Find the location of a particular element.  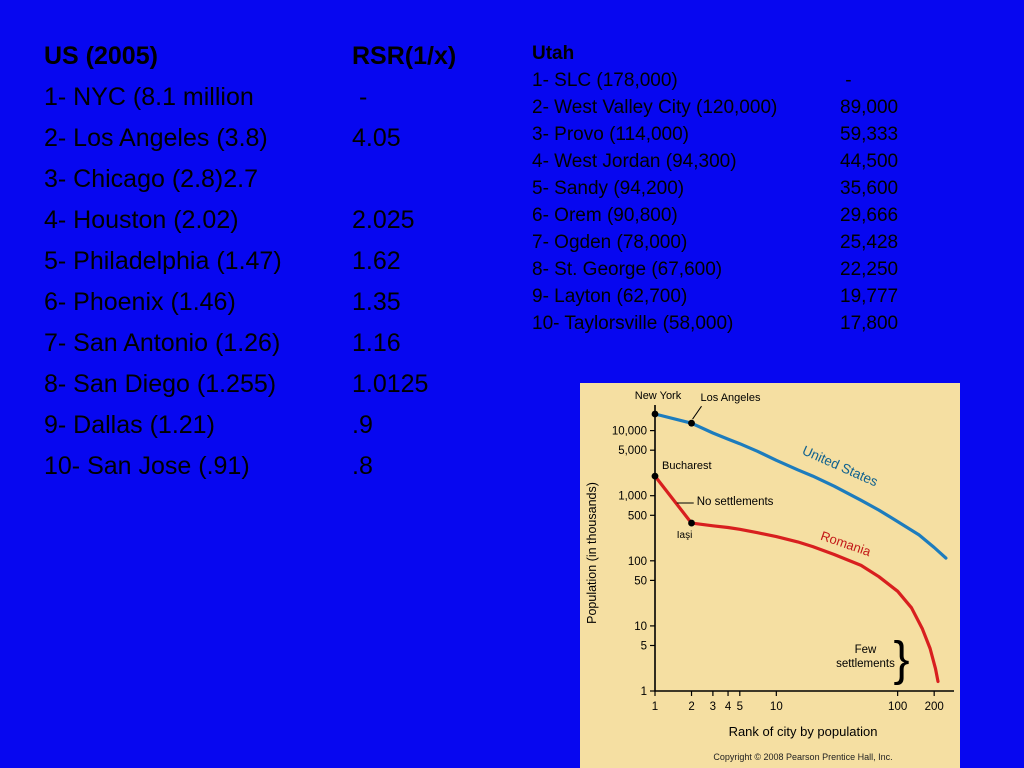

utah-city-name: 1- SLC (178,000) is located at coordinates (605, 80).